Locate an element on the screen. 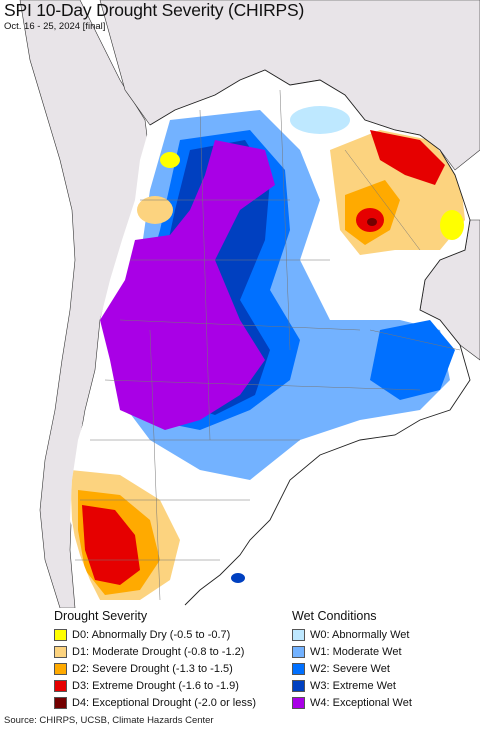  legend-item-w4: W4: Exceptional Wet is located at coordinates (352, 702).